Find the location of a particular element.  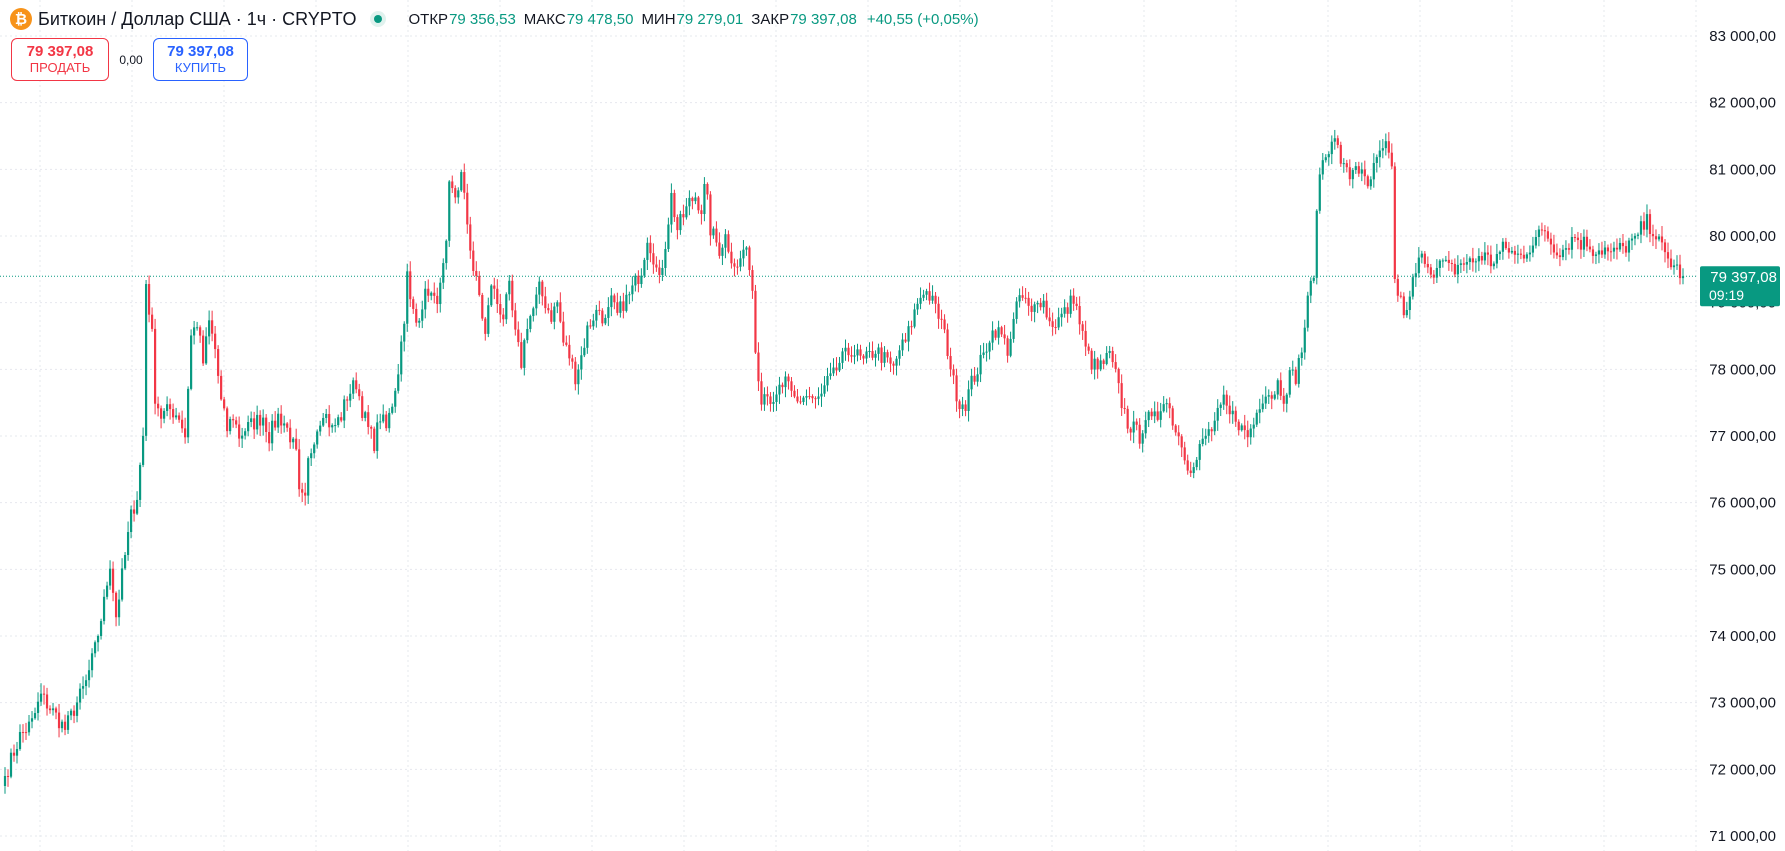

symbol-title: Биткоин / Доллар США · 1ч · CRYPTO is located at coordinates (197, 18).